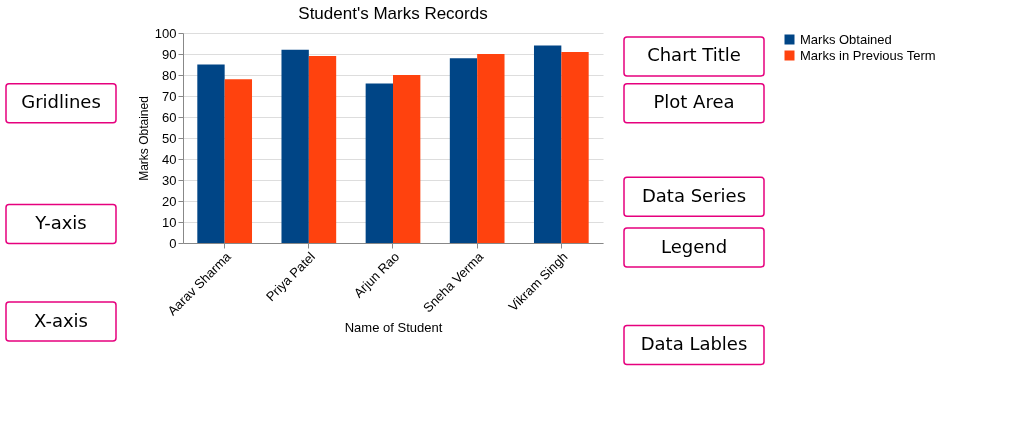 The image size is (1022, 426). Describe the element at coordinates (868, 55) in the screenshot. I see `legend-label: Marks in Previous Term` at that location.